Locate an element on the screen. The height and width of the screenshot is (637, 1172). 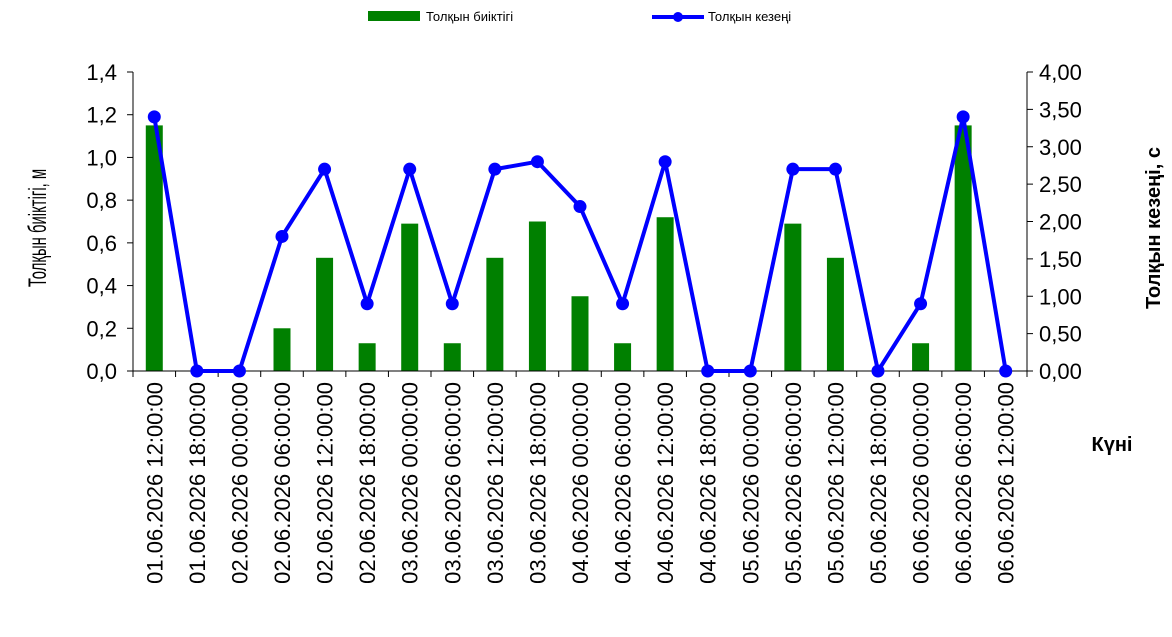
y-right-axis-title: Толқын кезеңі, с is located at coordinates (1154, 228).